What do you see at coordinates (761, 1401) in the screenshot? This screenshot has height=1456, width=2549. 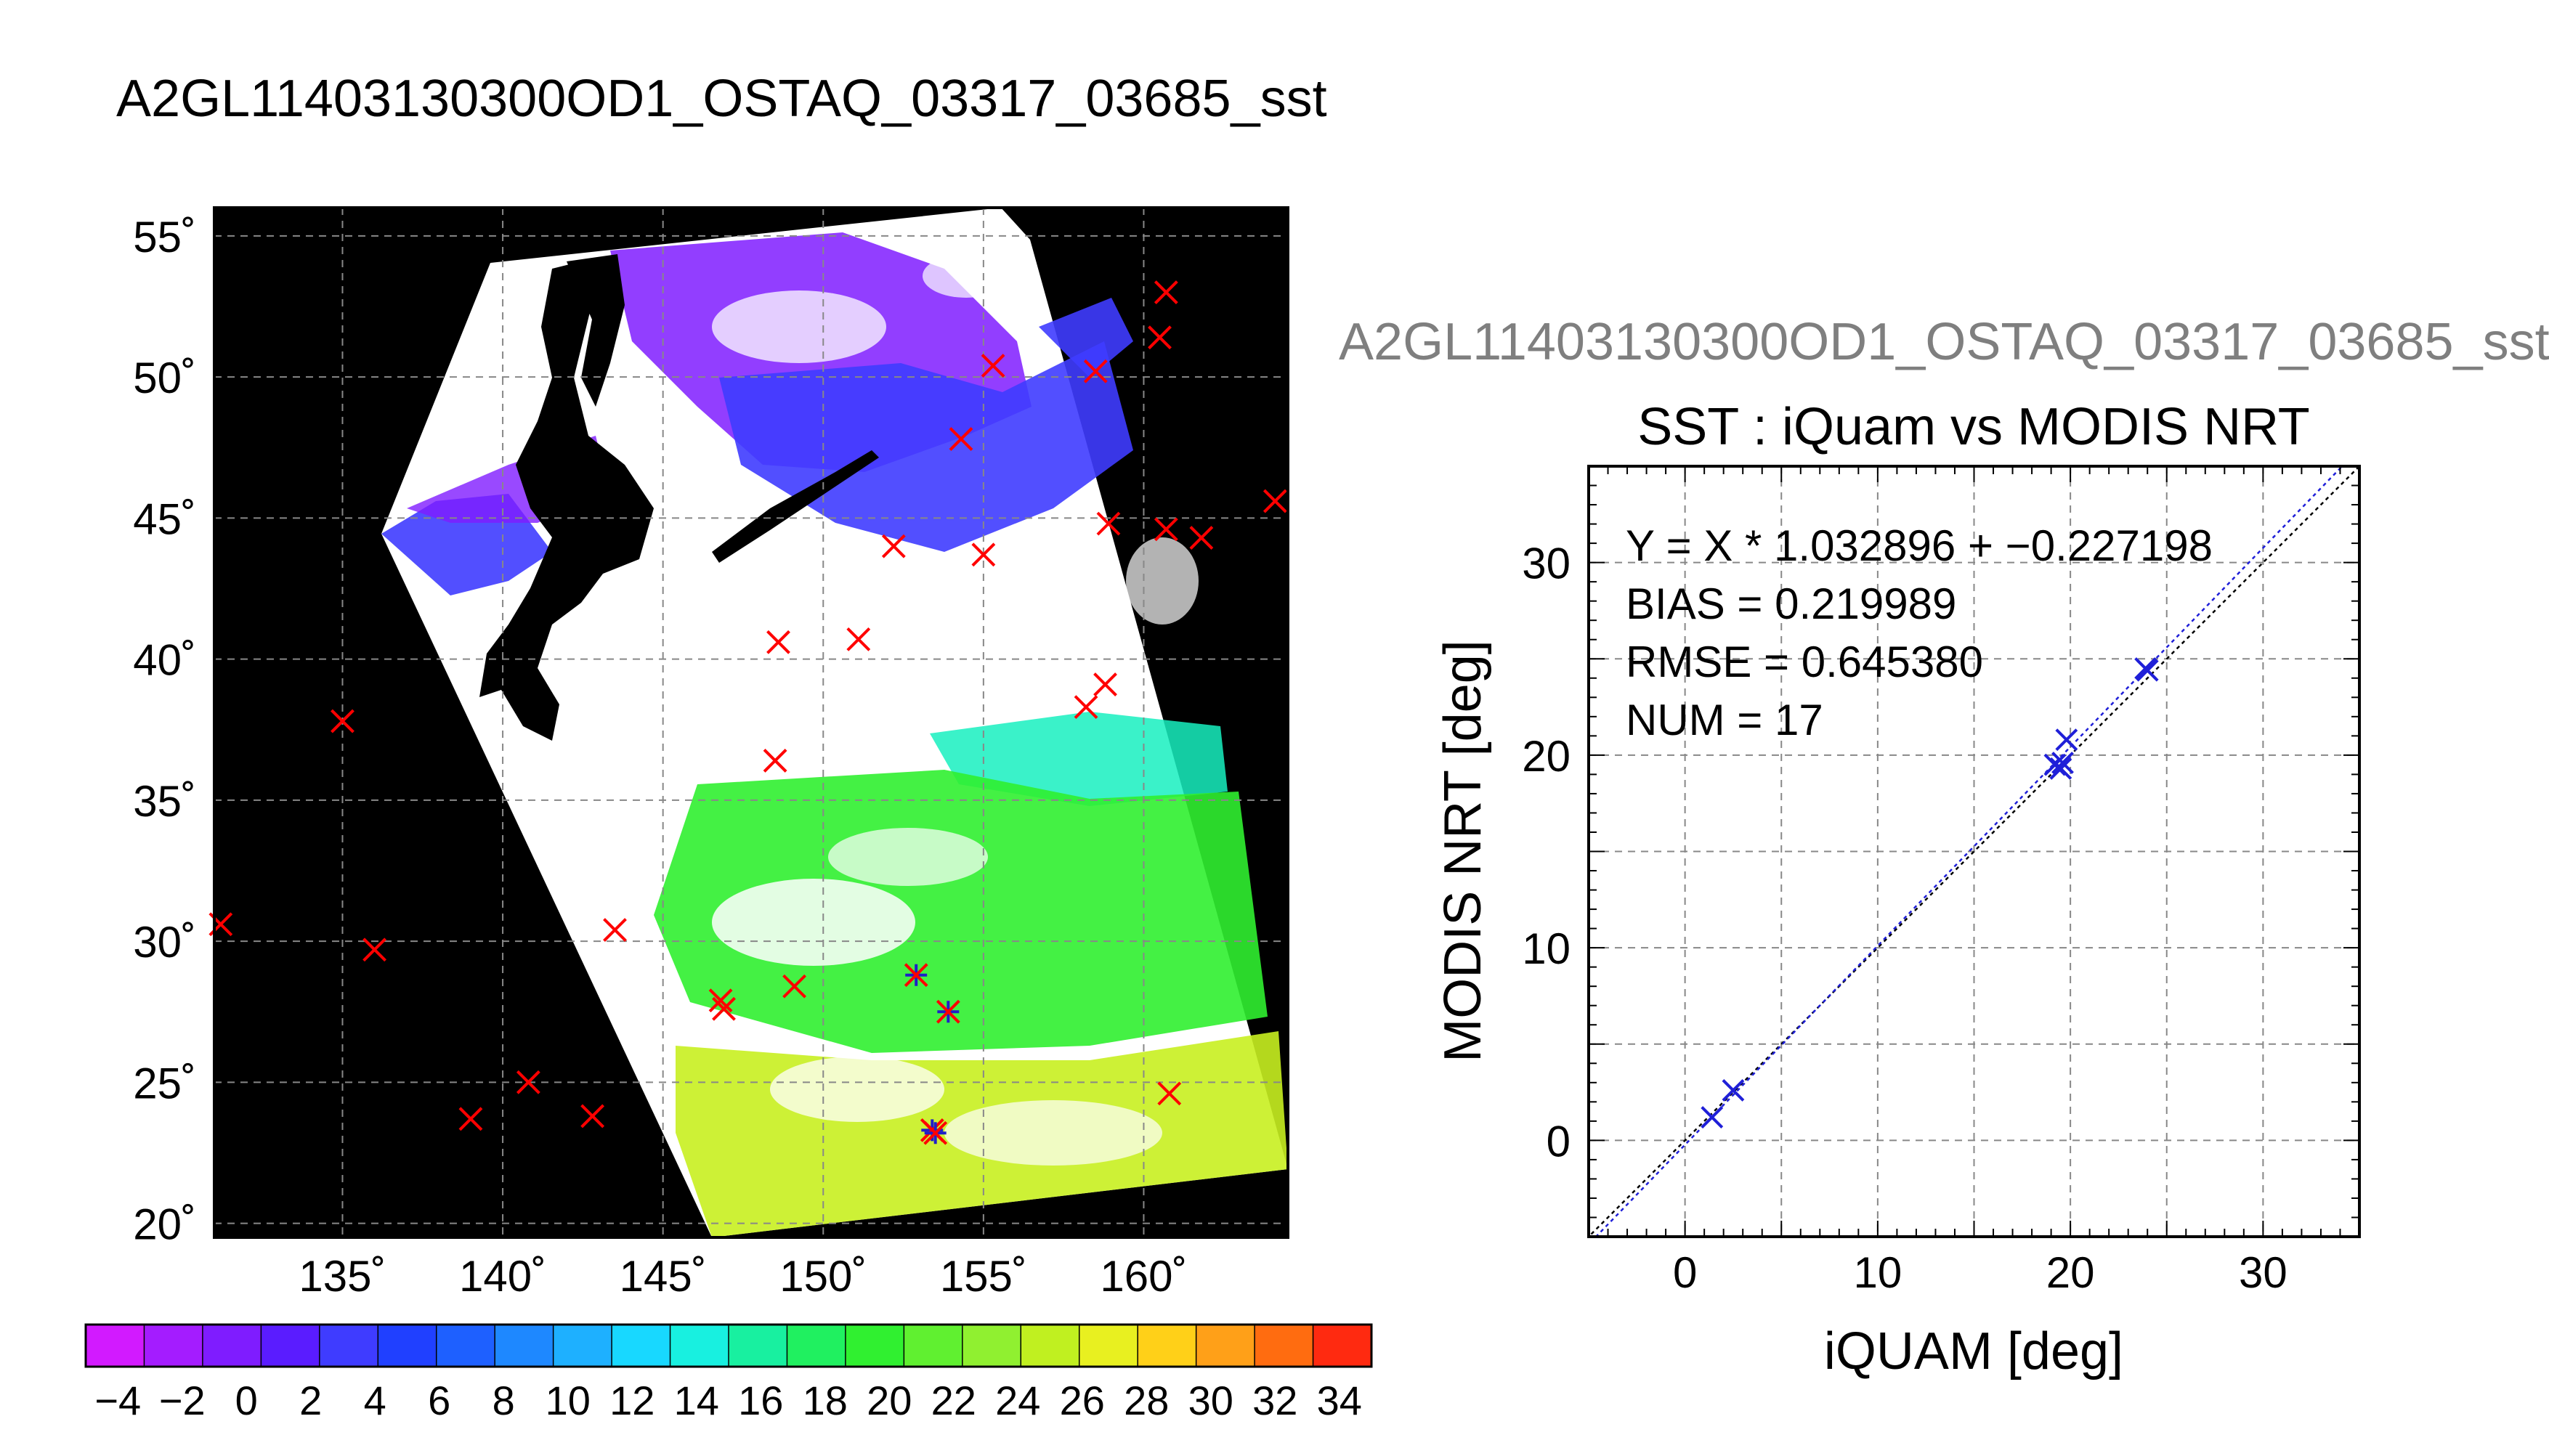 I see `colorbar-tick-label: 16` at bounding box center [761, 1401].